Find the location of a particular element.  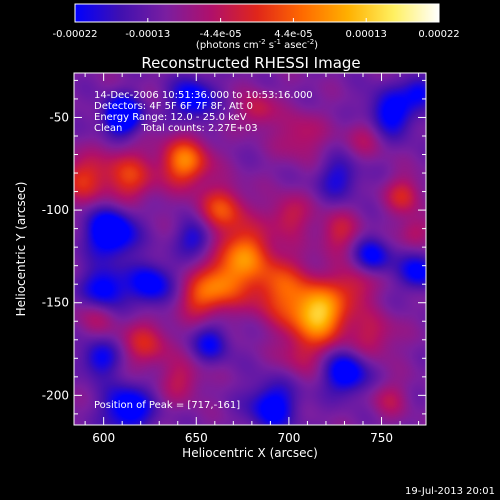

colorbar-tick-label: 4.4e-05 is located at coordinates (293, 34).